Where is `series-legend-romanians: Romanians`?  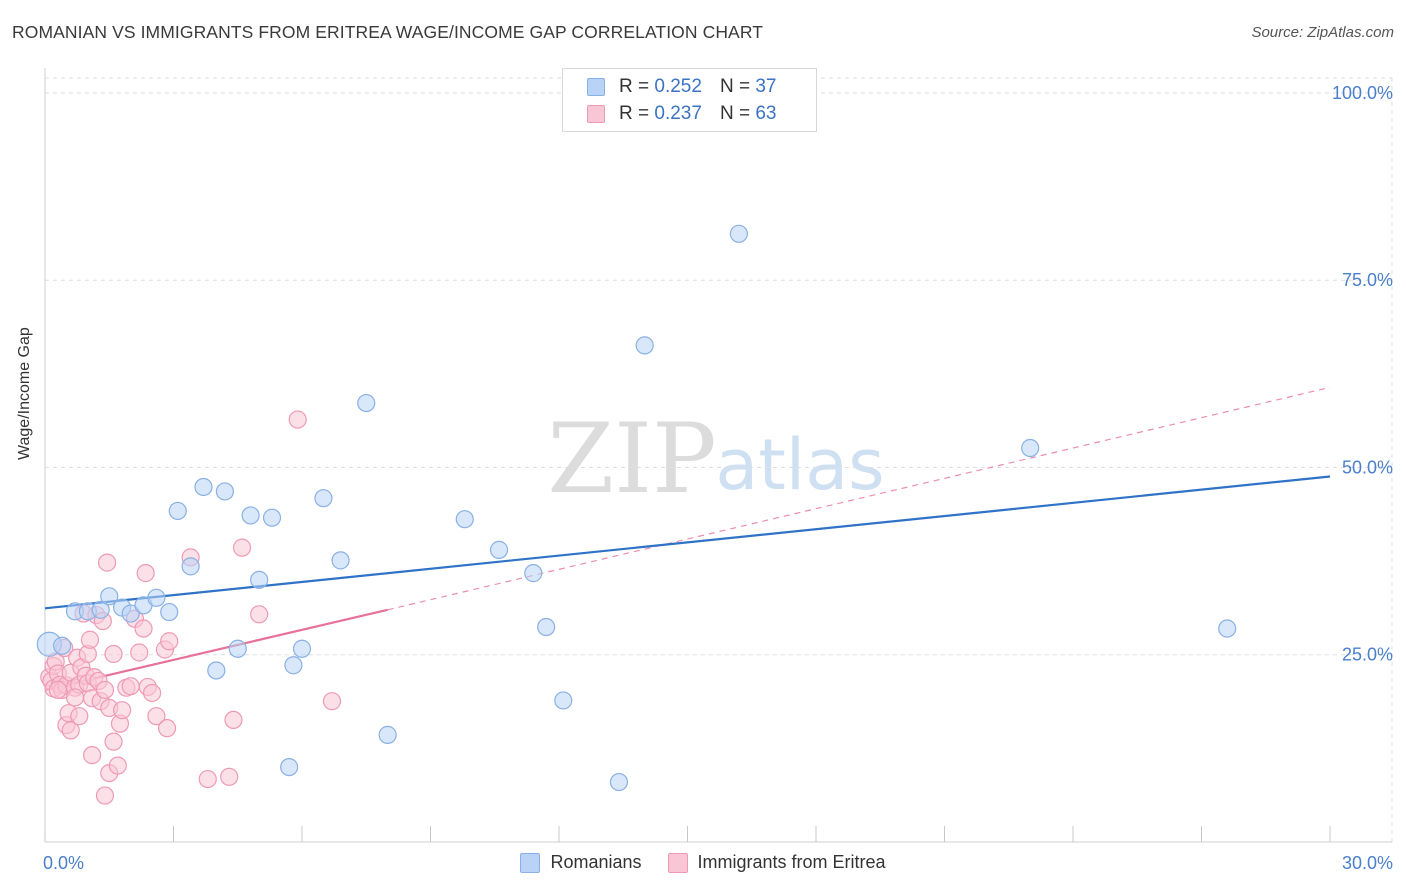
series-legend-romanians: Romanians is located at coordinates (581, 862).